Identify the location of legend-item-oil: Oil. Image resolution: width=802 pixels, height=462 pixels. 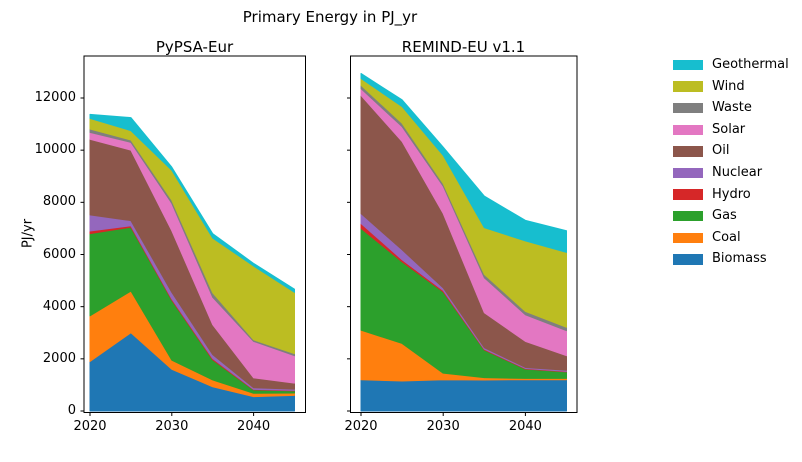
(726, 151).